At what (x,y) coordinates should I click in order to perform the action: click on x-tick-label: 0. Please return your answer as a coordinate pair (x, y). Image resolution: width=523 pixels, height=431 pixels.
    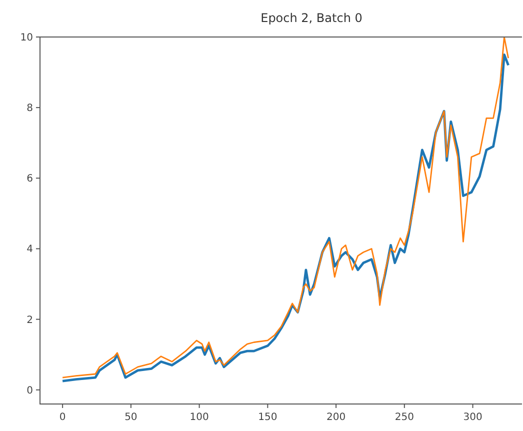
    Looking at the image, I should click on (62, 417).